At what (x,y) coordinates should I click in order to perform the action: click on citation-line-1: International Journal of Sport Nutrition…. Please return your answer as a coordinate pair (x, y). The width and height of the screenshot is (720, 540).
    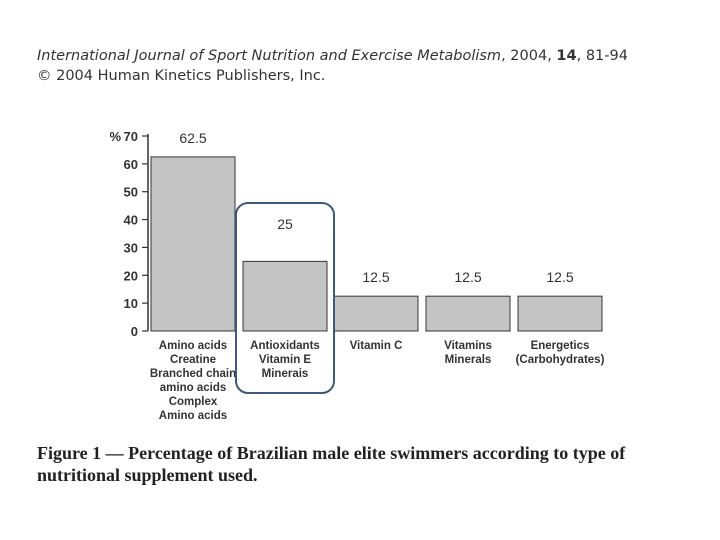
    Looking at the image, I should click on (332, 56).